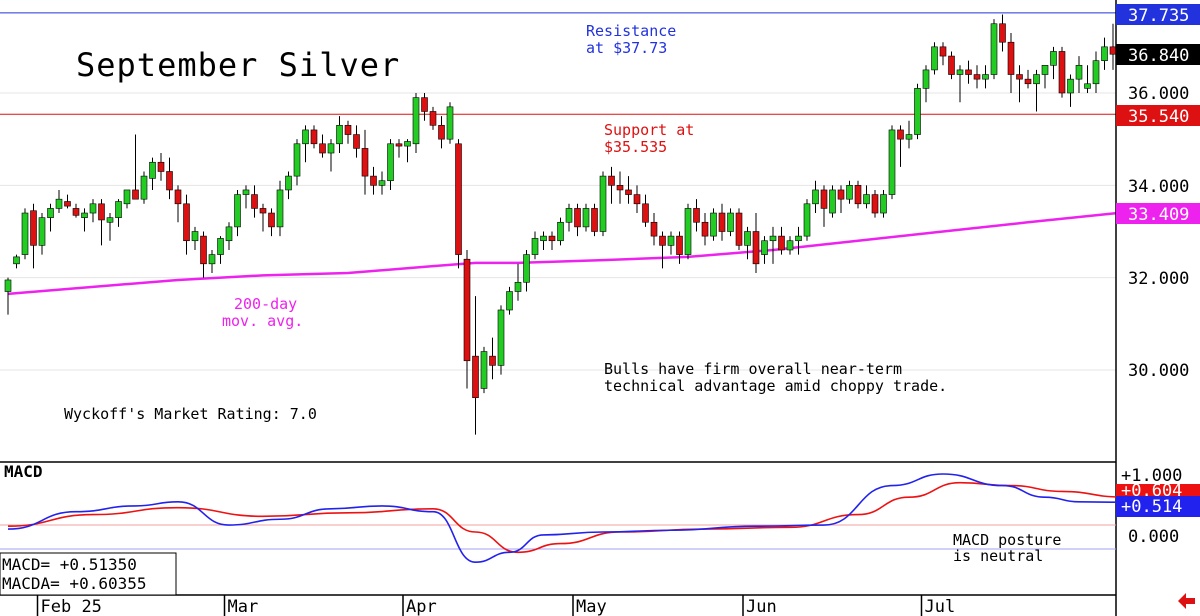 The width and height of the screenshot is (1200, 616). What do you see at coordinates (1151, 507) in the screenshot?
I see `macd-value-tag-label: +0.514` at bounding box center [1151, 507].